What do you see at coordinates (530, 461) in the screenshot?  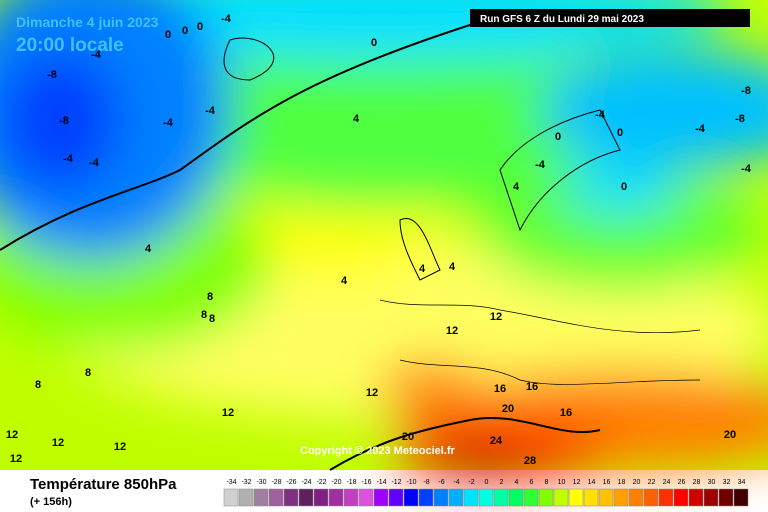 I see `contour-label: 28` at bounding box center [530, 461].